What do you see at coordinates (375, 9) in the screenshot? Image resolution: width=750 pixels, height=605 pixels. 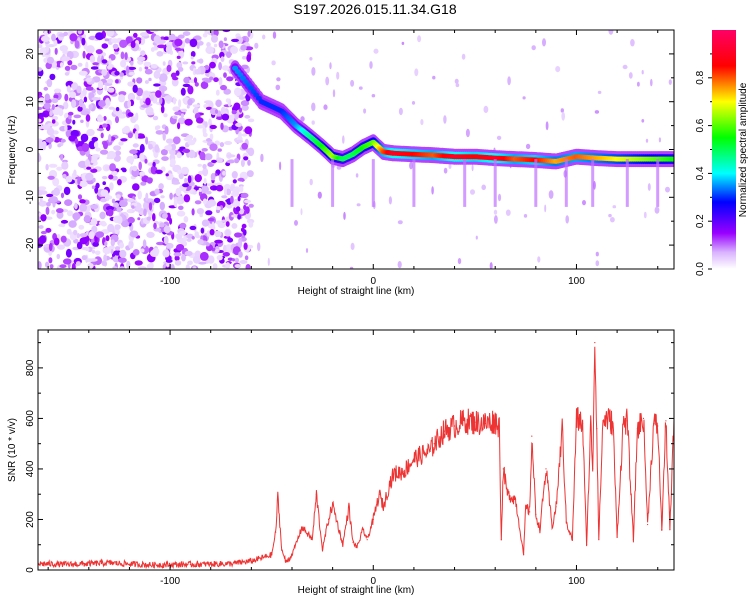 I see `figure-title: S197.2026.015.11.34.G18` at bounding box center [375, 9].